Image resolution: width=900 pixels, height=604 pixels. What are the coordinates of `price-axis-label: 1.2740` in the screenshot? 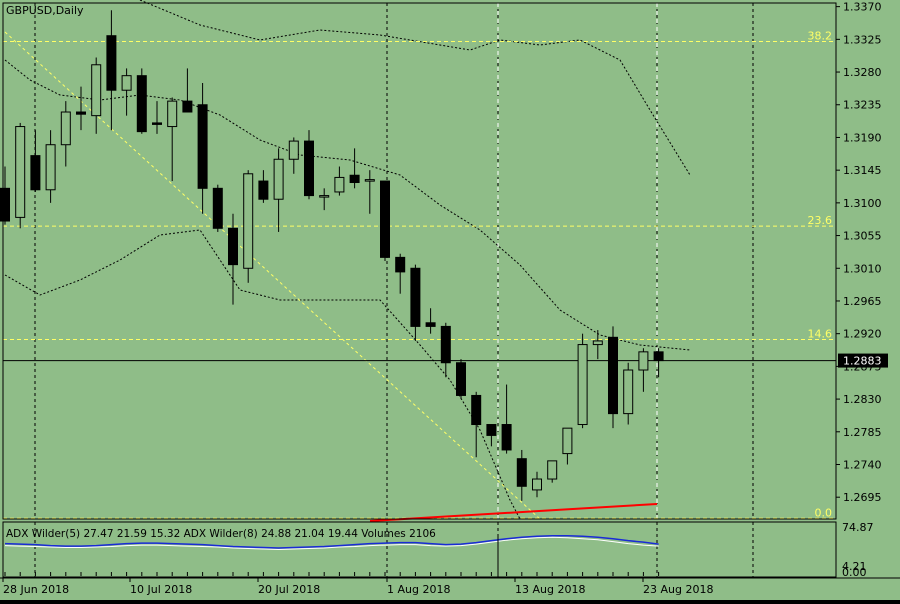 It's located at (862, 464).